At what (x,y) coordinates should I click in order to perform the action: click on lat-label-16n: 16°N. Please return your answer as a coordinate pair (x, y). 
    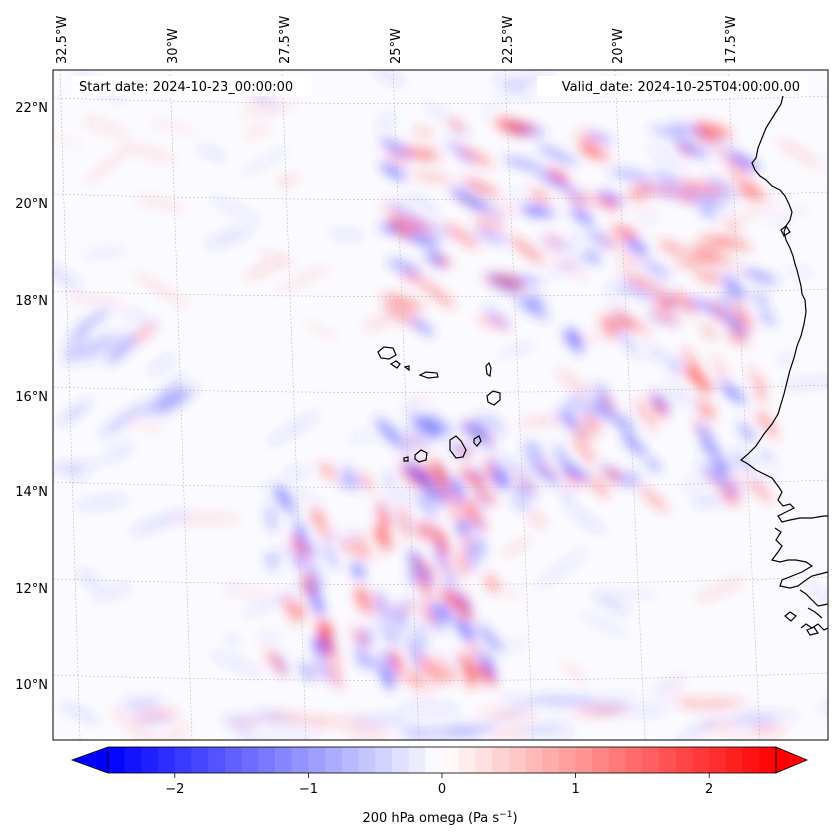
    Looking at the image, I should click on (31, 397).